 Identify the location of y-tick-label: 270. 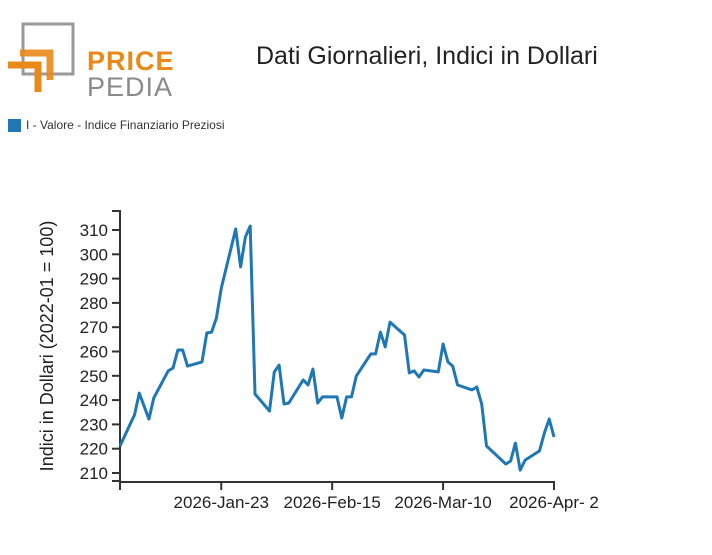
(94, 327).